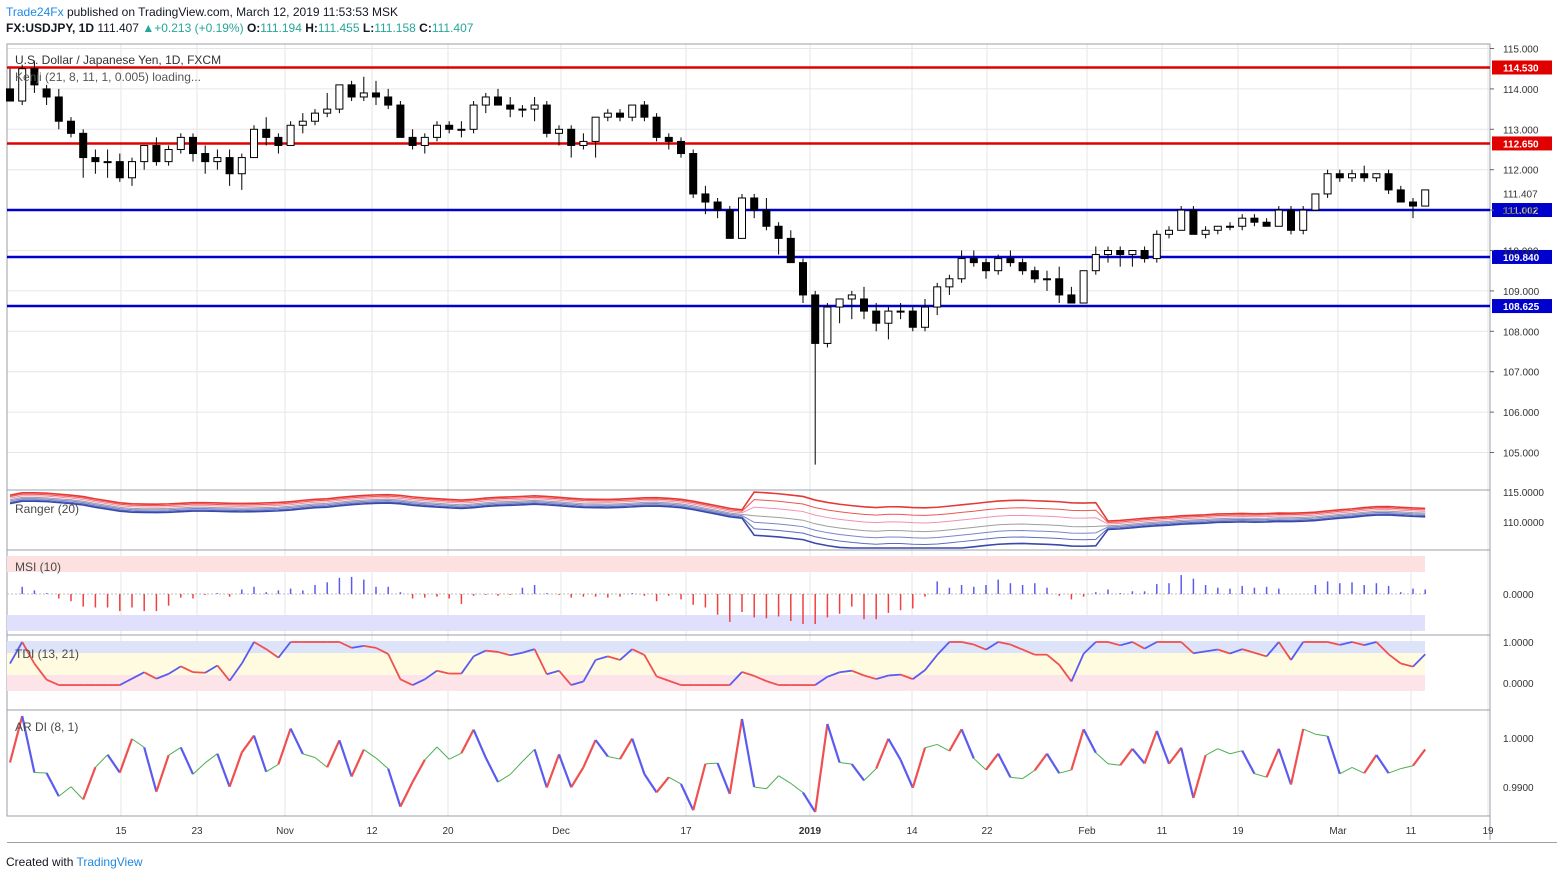 This screenshot has height=881, width=1565. I want to click on date-tick-label: Nov, so click(285, 831).